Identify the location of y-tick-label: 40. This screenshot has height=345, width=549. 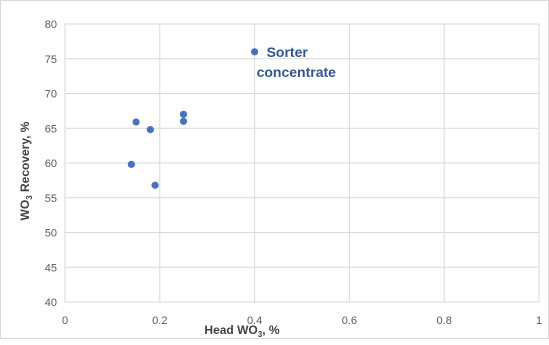
(51, 303).